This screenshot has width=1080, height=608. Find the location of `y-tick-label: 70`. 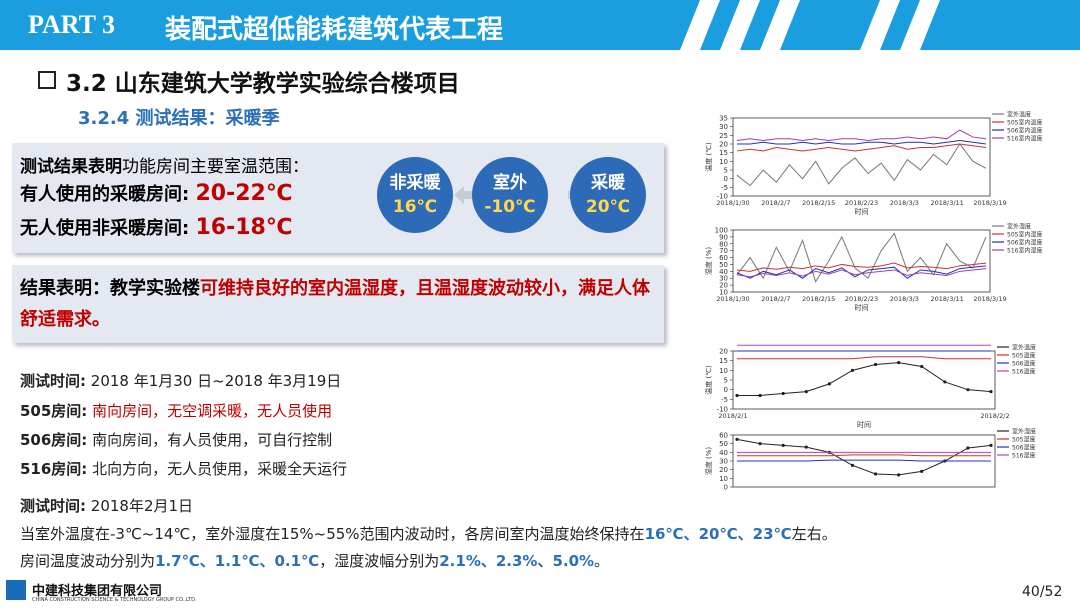

y-tick-label: 70 is located at coordinates (723, 251).